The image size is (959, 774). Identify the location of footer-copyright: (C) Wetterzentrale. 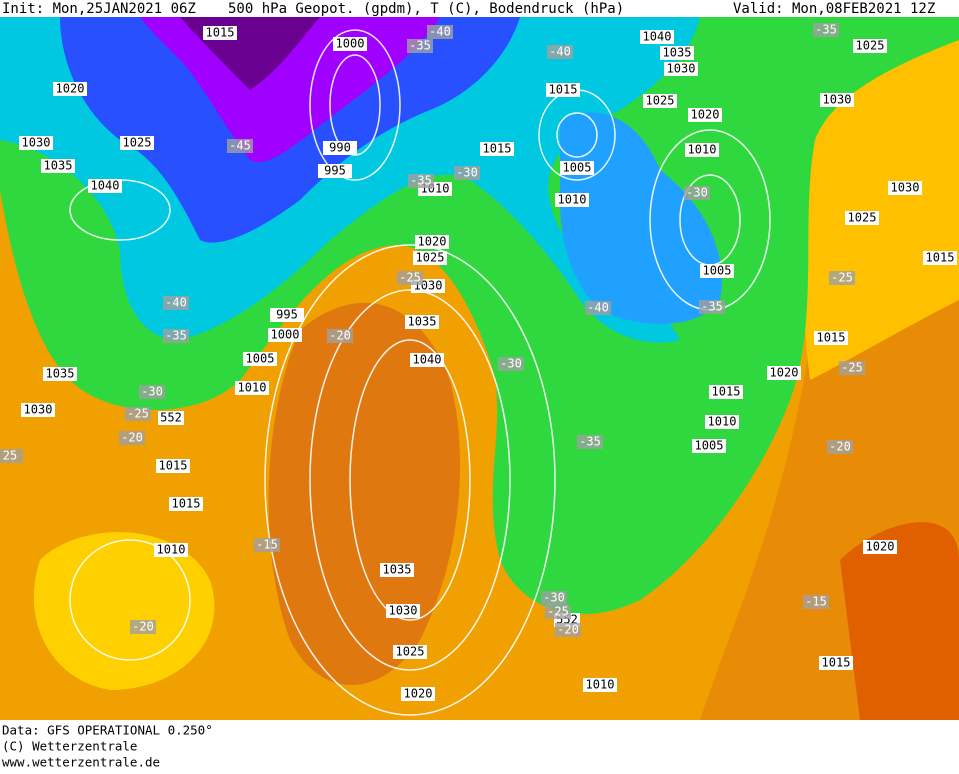
(69, 746).